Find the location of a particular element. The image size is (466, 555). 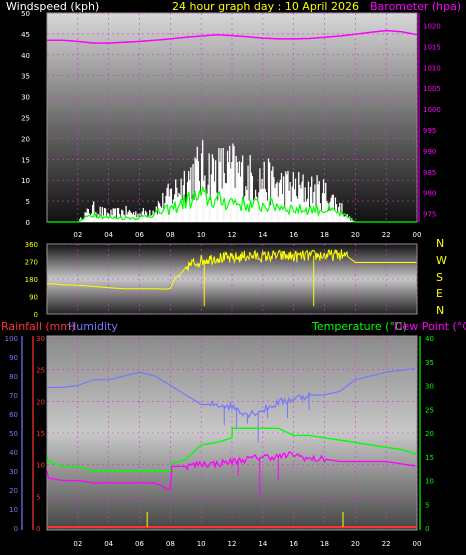

wind-average-line is located at coordinates (231, 204).